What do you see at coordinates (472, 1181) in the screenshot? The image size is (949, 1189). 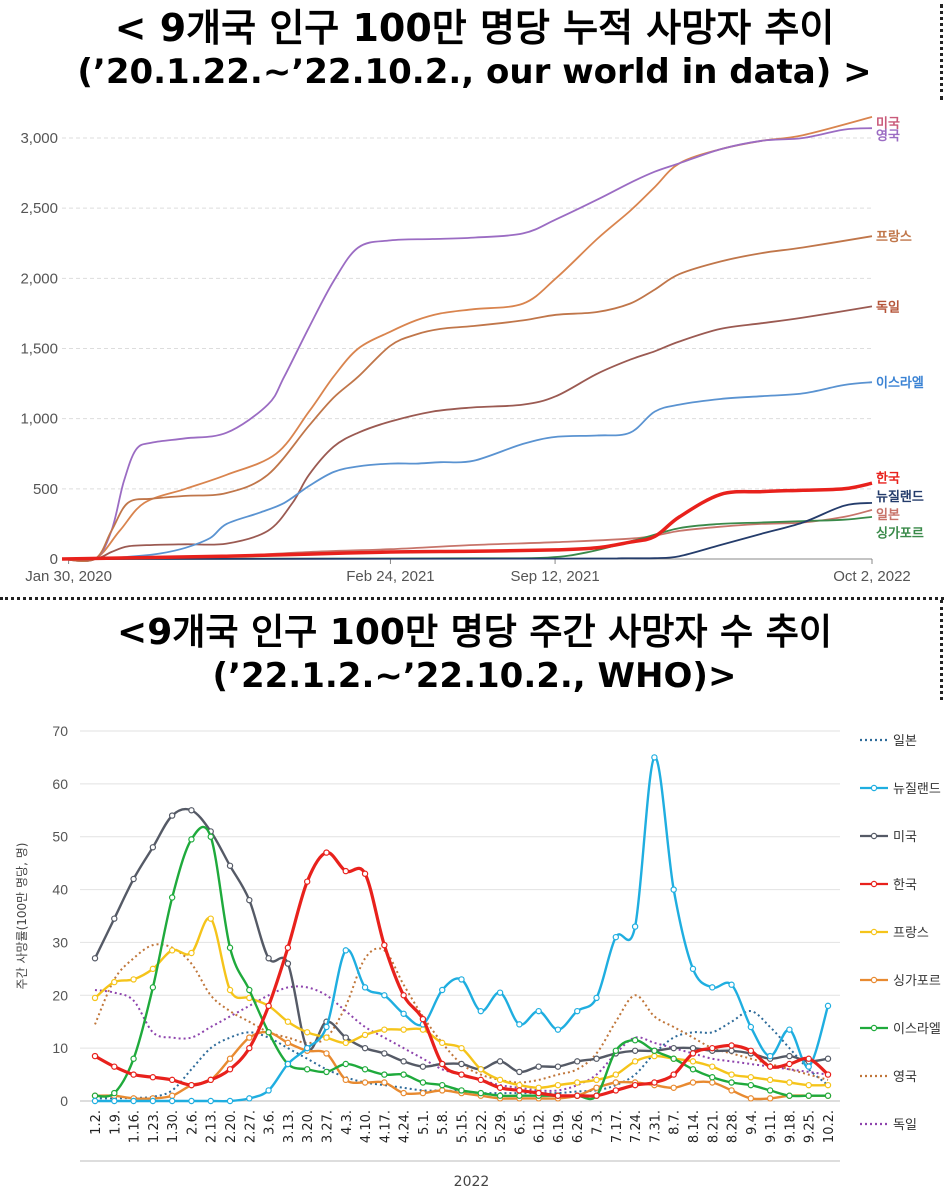 I see `x-axis-label: 2022` at bounding box center [472, 1181].